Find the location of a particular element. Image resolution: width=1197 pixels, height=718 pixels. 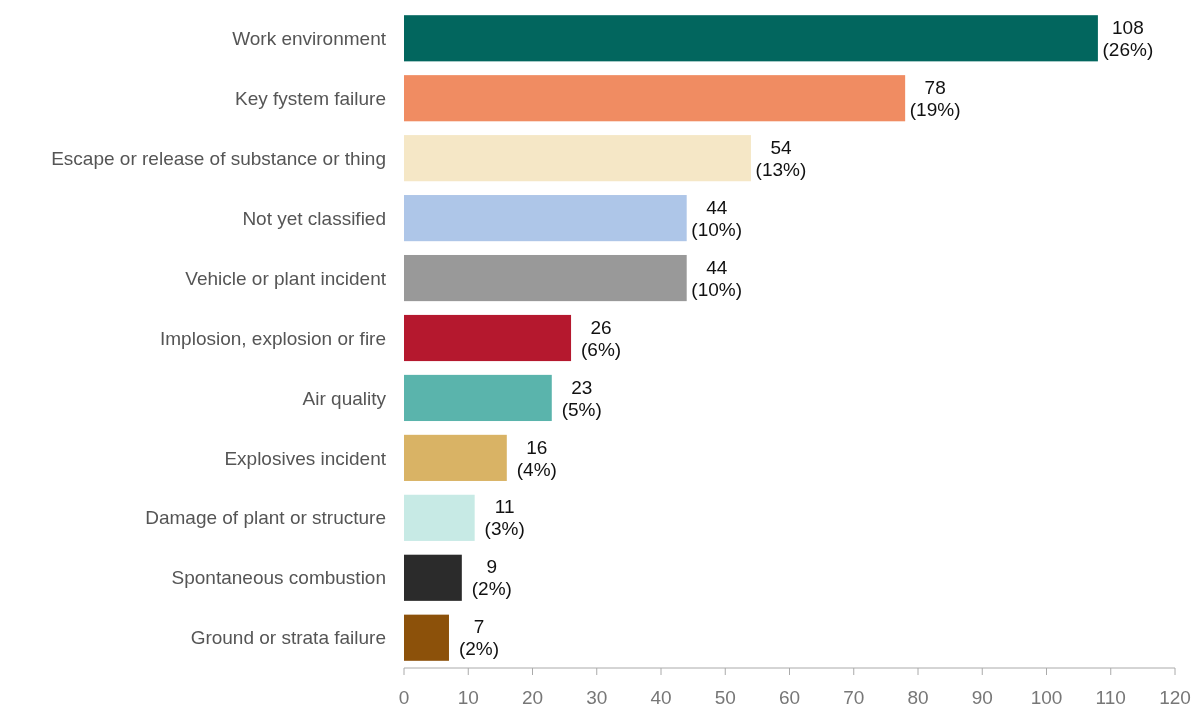

data-label: 9 (2%) is located at coordinates (491, 578).